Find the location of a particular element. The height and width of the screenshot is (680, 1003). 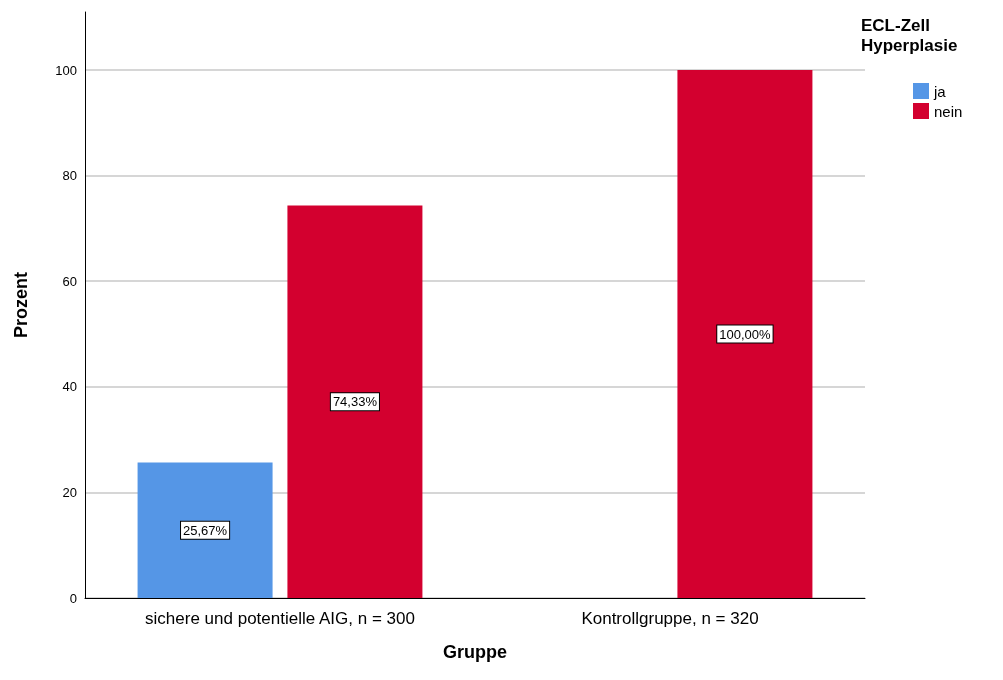

data-label: 100,00% is located at coordinates (745, 334).